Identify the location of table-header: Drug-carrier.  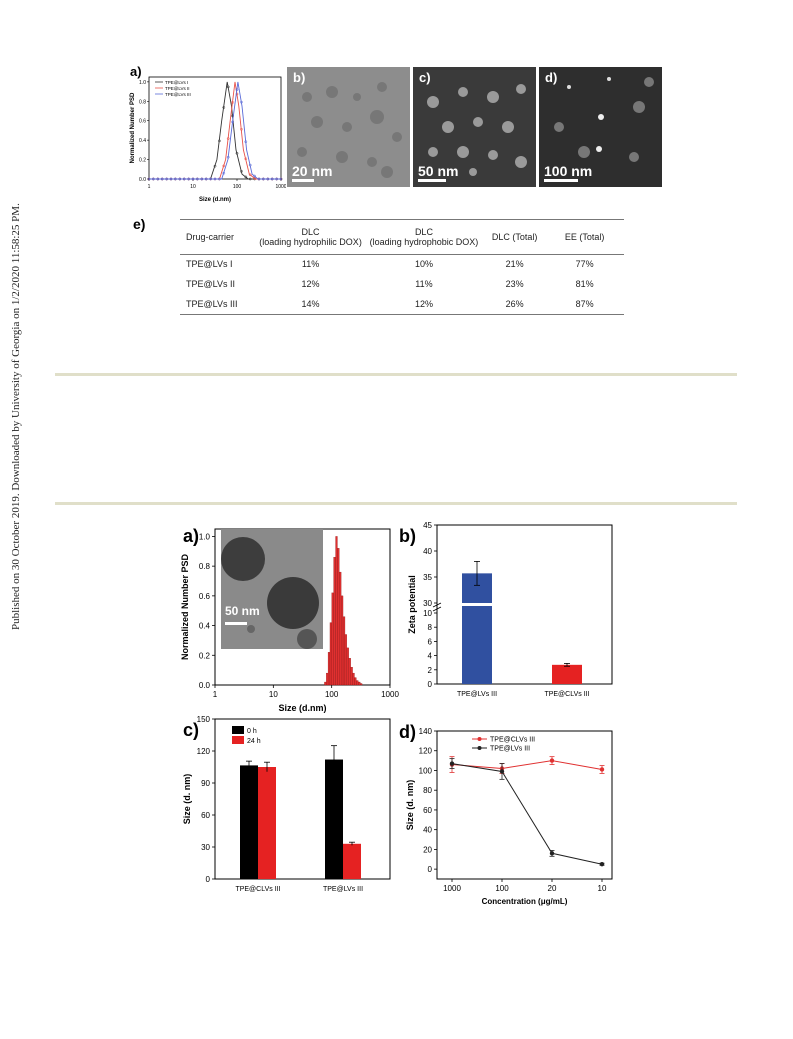
(210, 236).